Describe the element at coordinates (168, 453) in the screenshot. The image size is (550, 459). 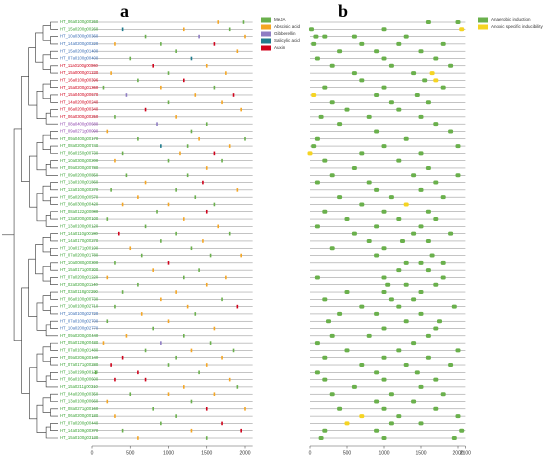
I see `tick-label: 1000` at that location.